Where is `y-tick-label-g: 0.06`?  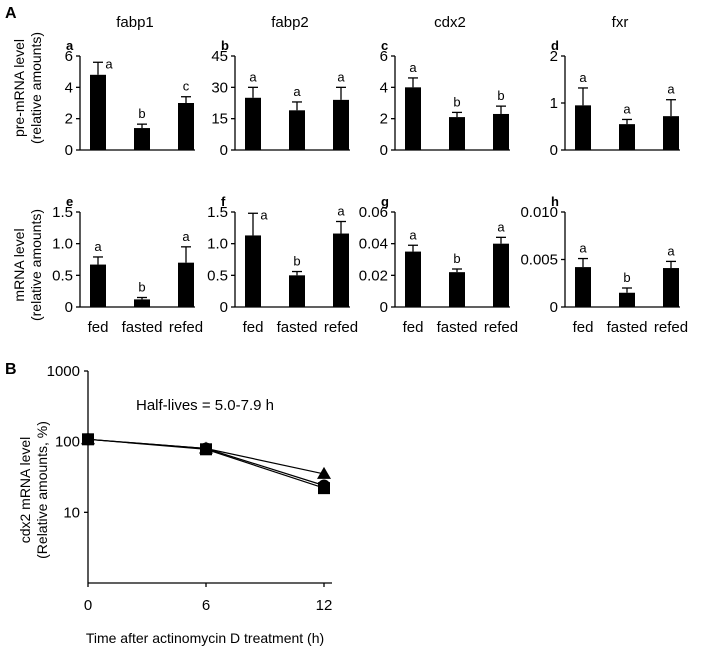
y-tick-label-g: 0.06 is located at coordinates (373, 212).